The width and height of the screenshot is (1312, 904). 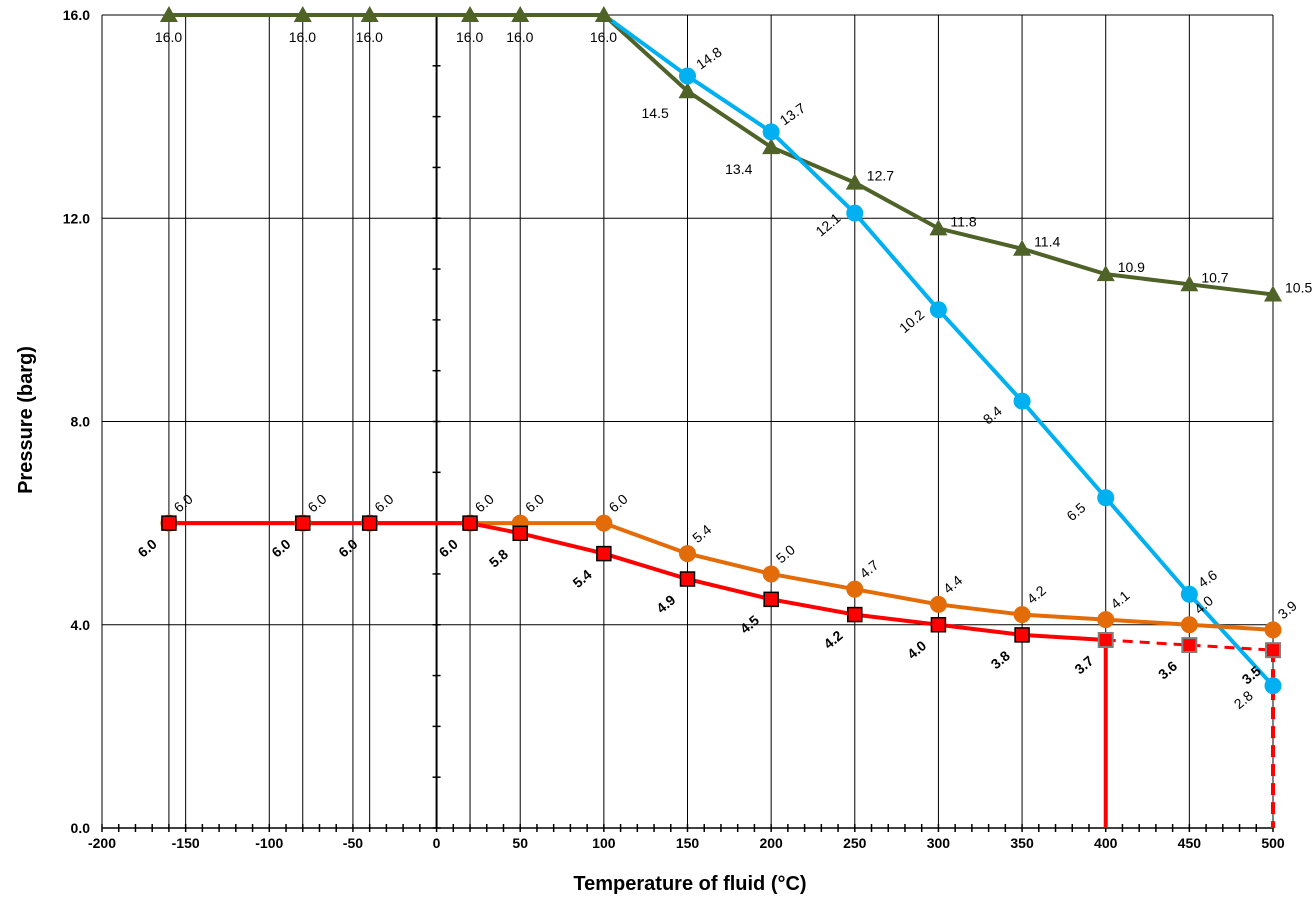 I want to click on blue-data-label: 6.5, so click(x=1075, y=511).